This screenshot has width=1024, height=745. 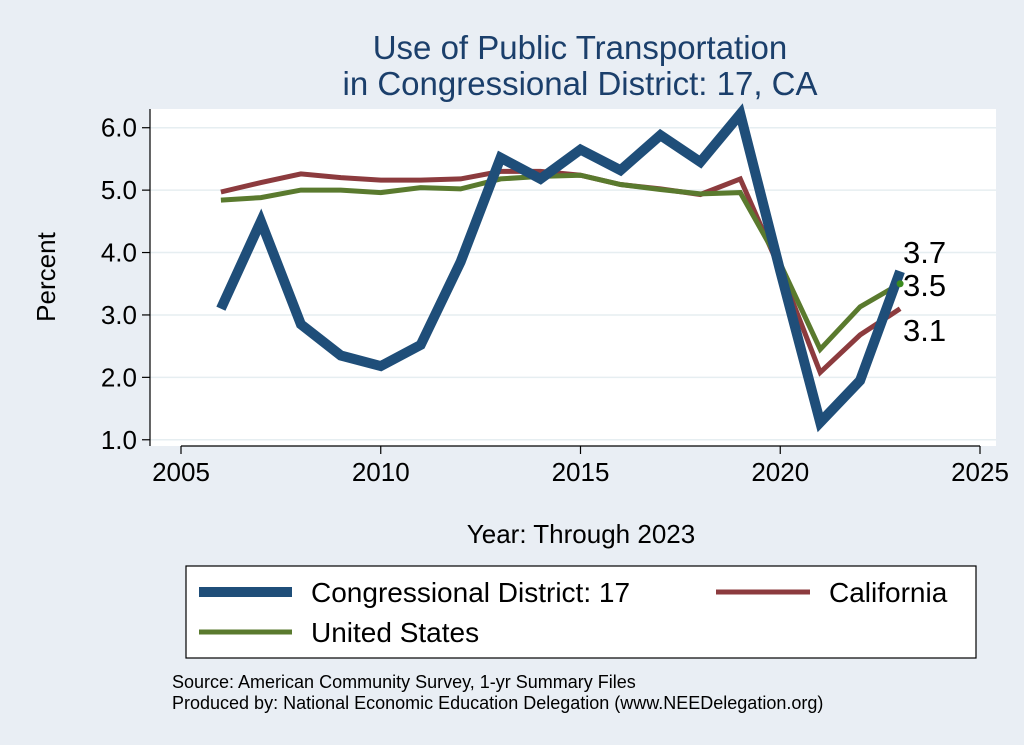 I want to click on y-tick-label: 1.0, so click(x=119, y=440).